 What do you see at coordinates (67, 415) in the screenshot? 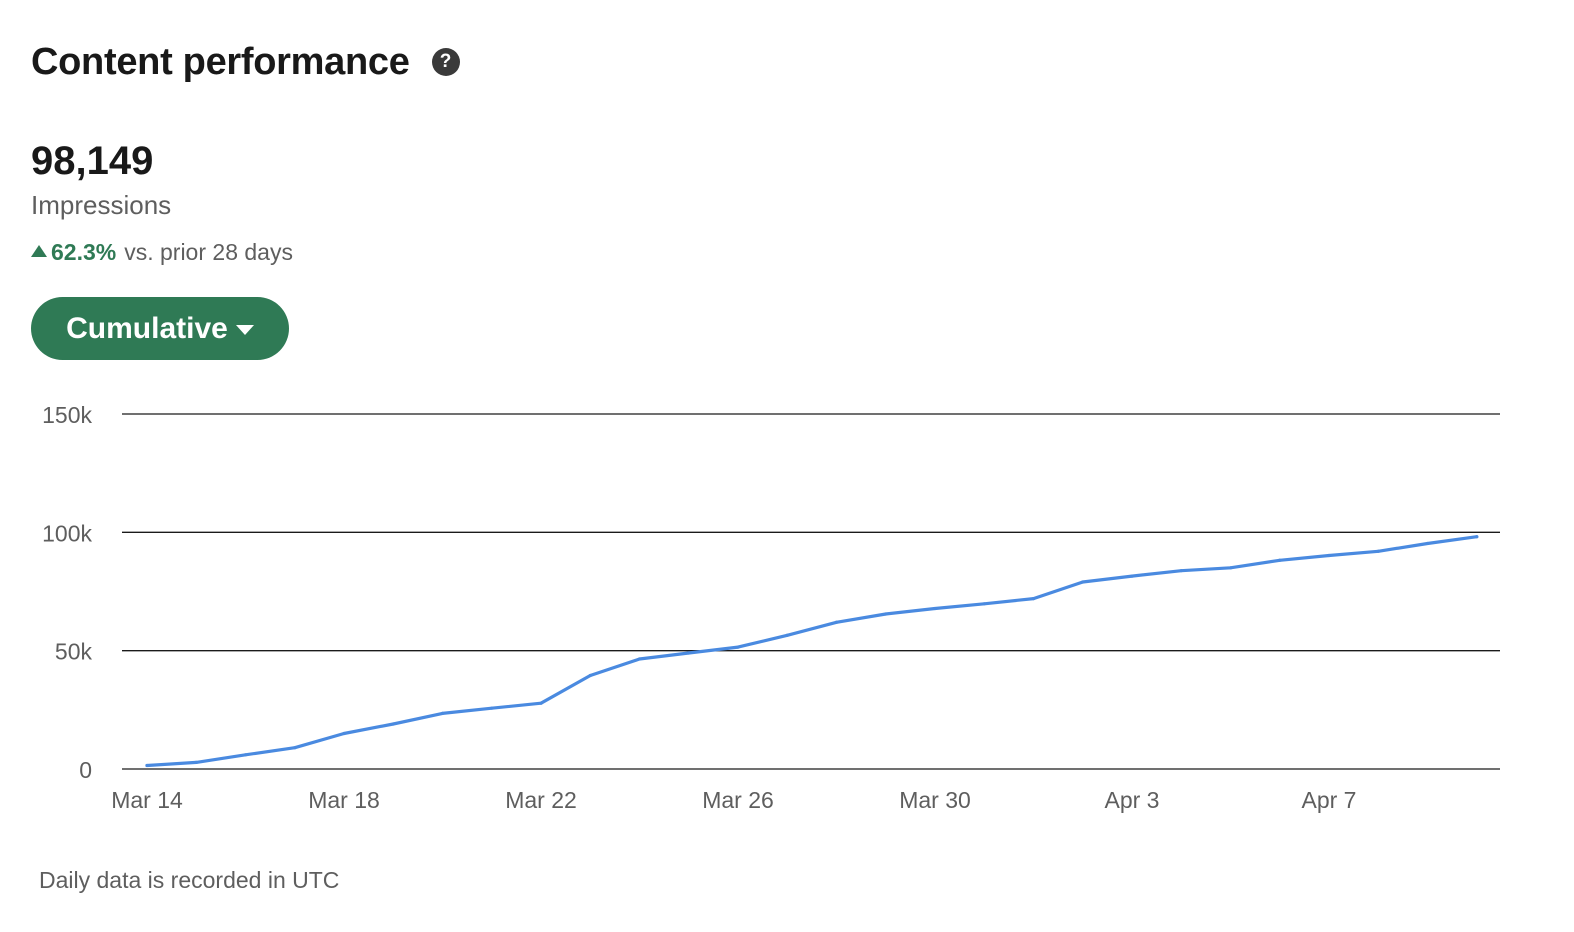
I see `y-tick-label: 150k` at bounding box center [67, 415].